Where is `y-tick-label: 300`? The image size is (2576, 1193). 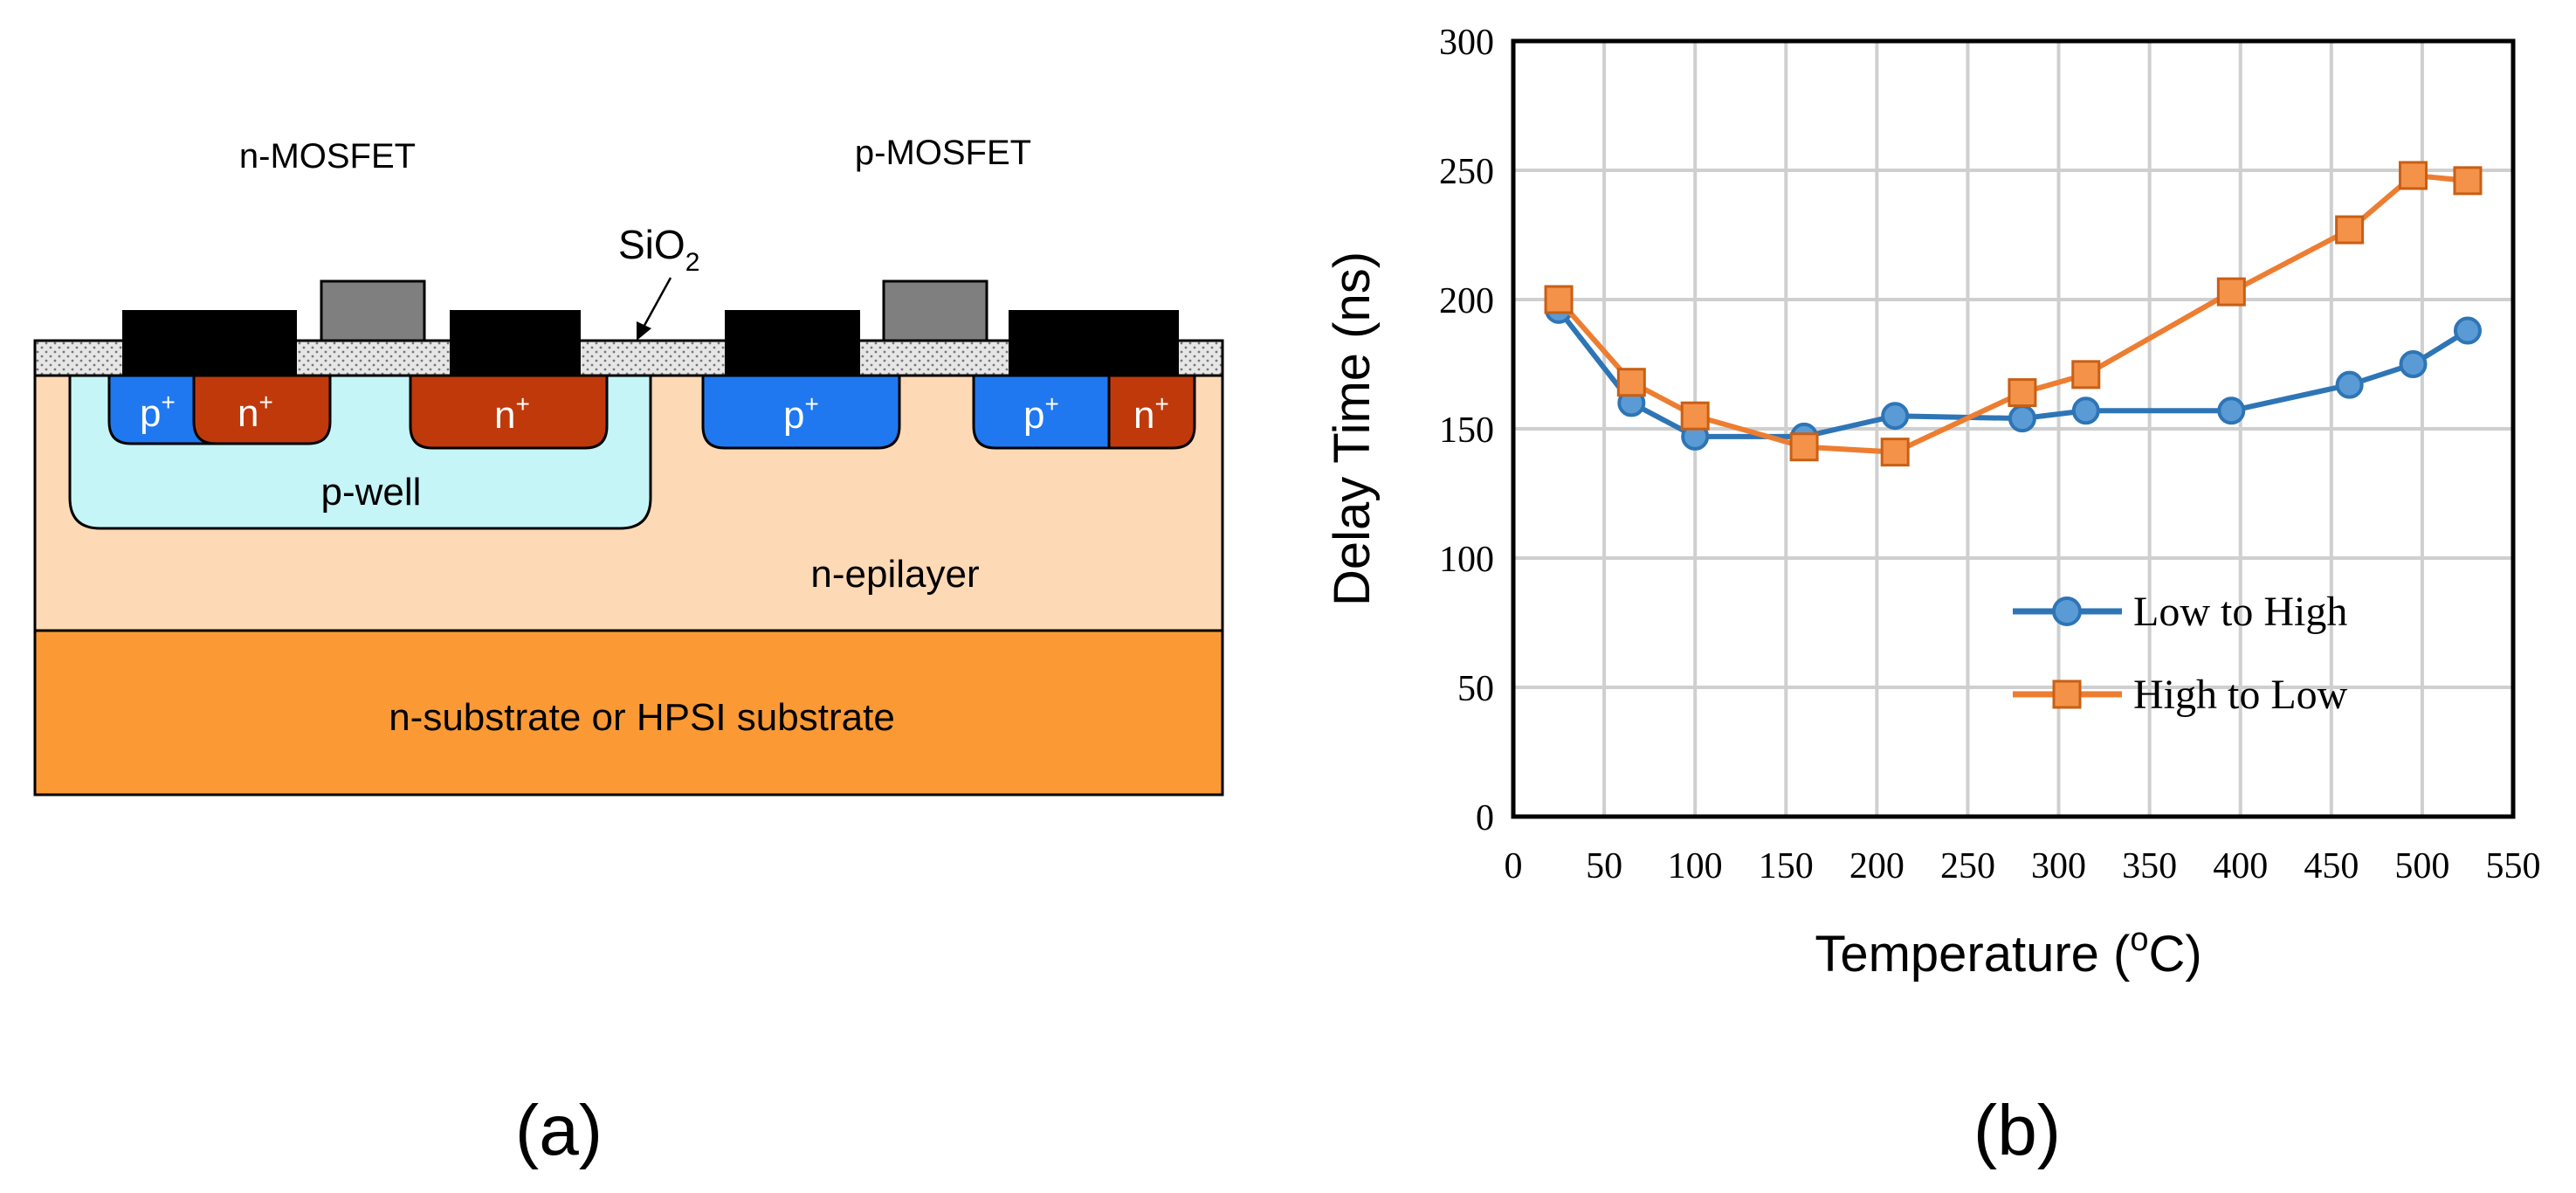
y-tick-label: 300 is located at coordinates (1466, 43).